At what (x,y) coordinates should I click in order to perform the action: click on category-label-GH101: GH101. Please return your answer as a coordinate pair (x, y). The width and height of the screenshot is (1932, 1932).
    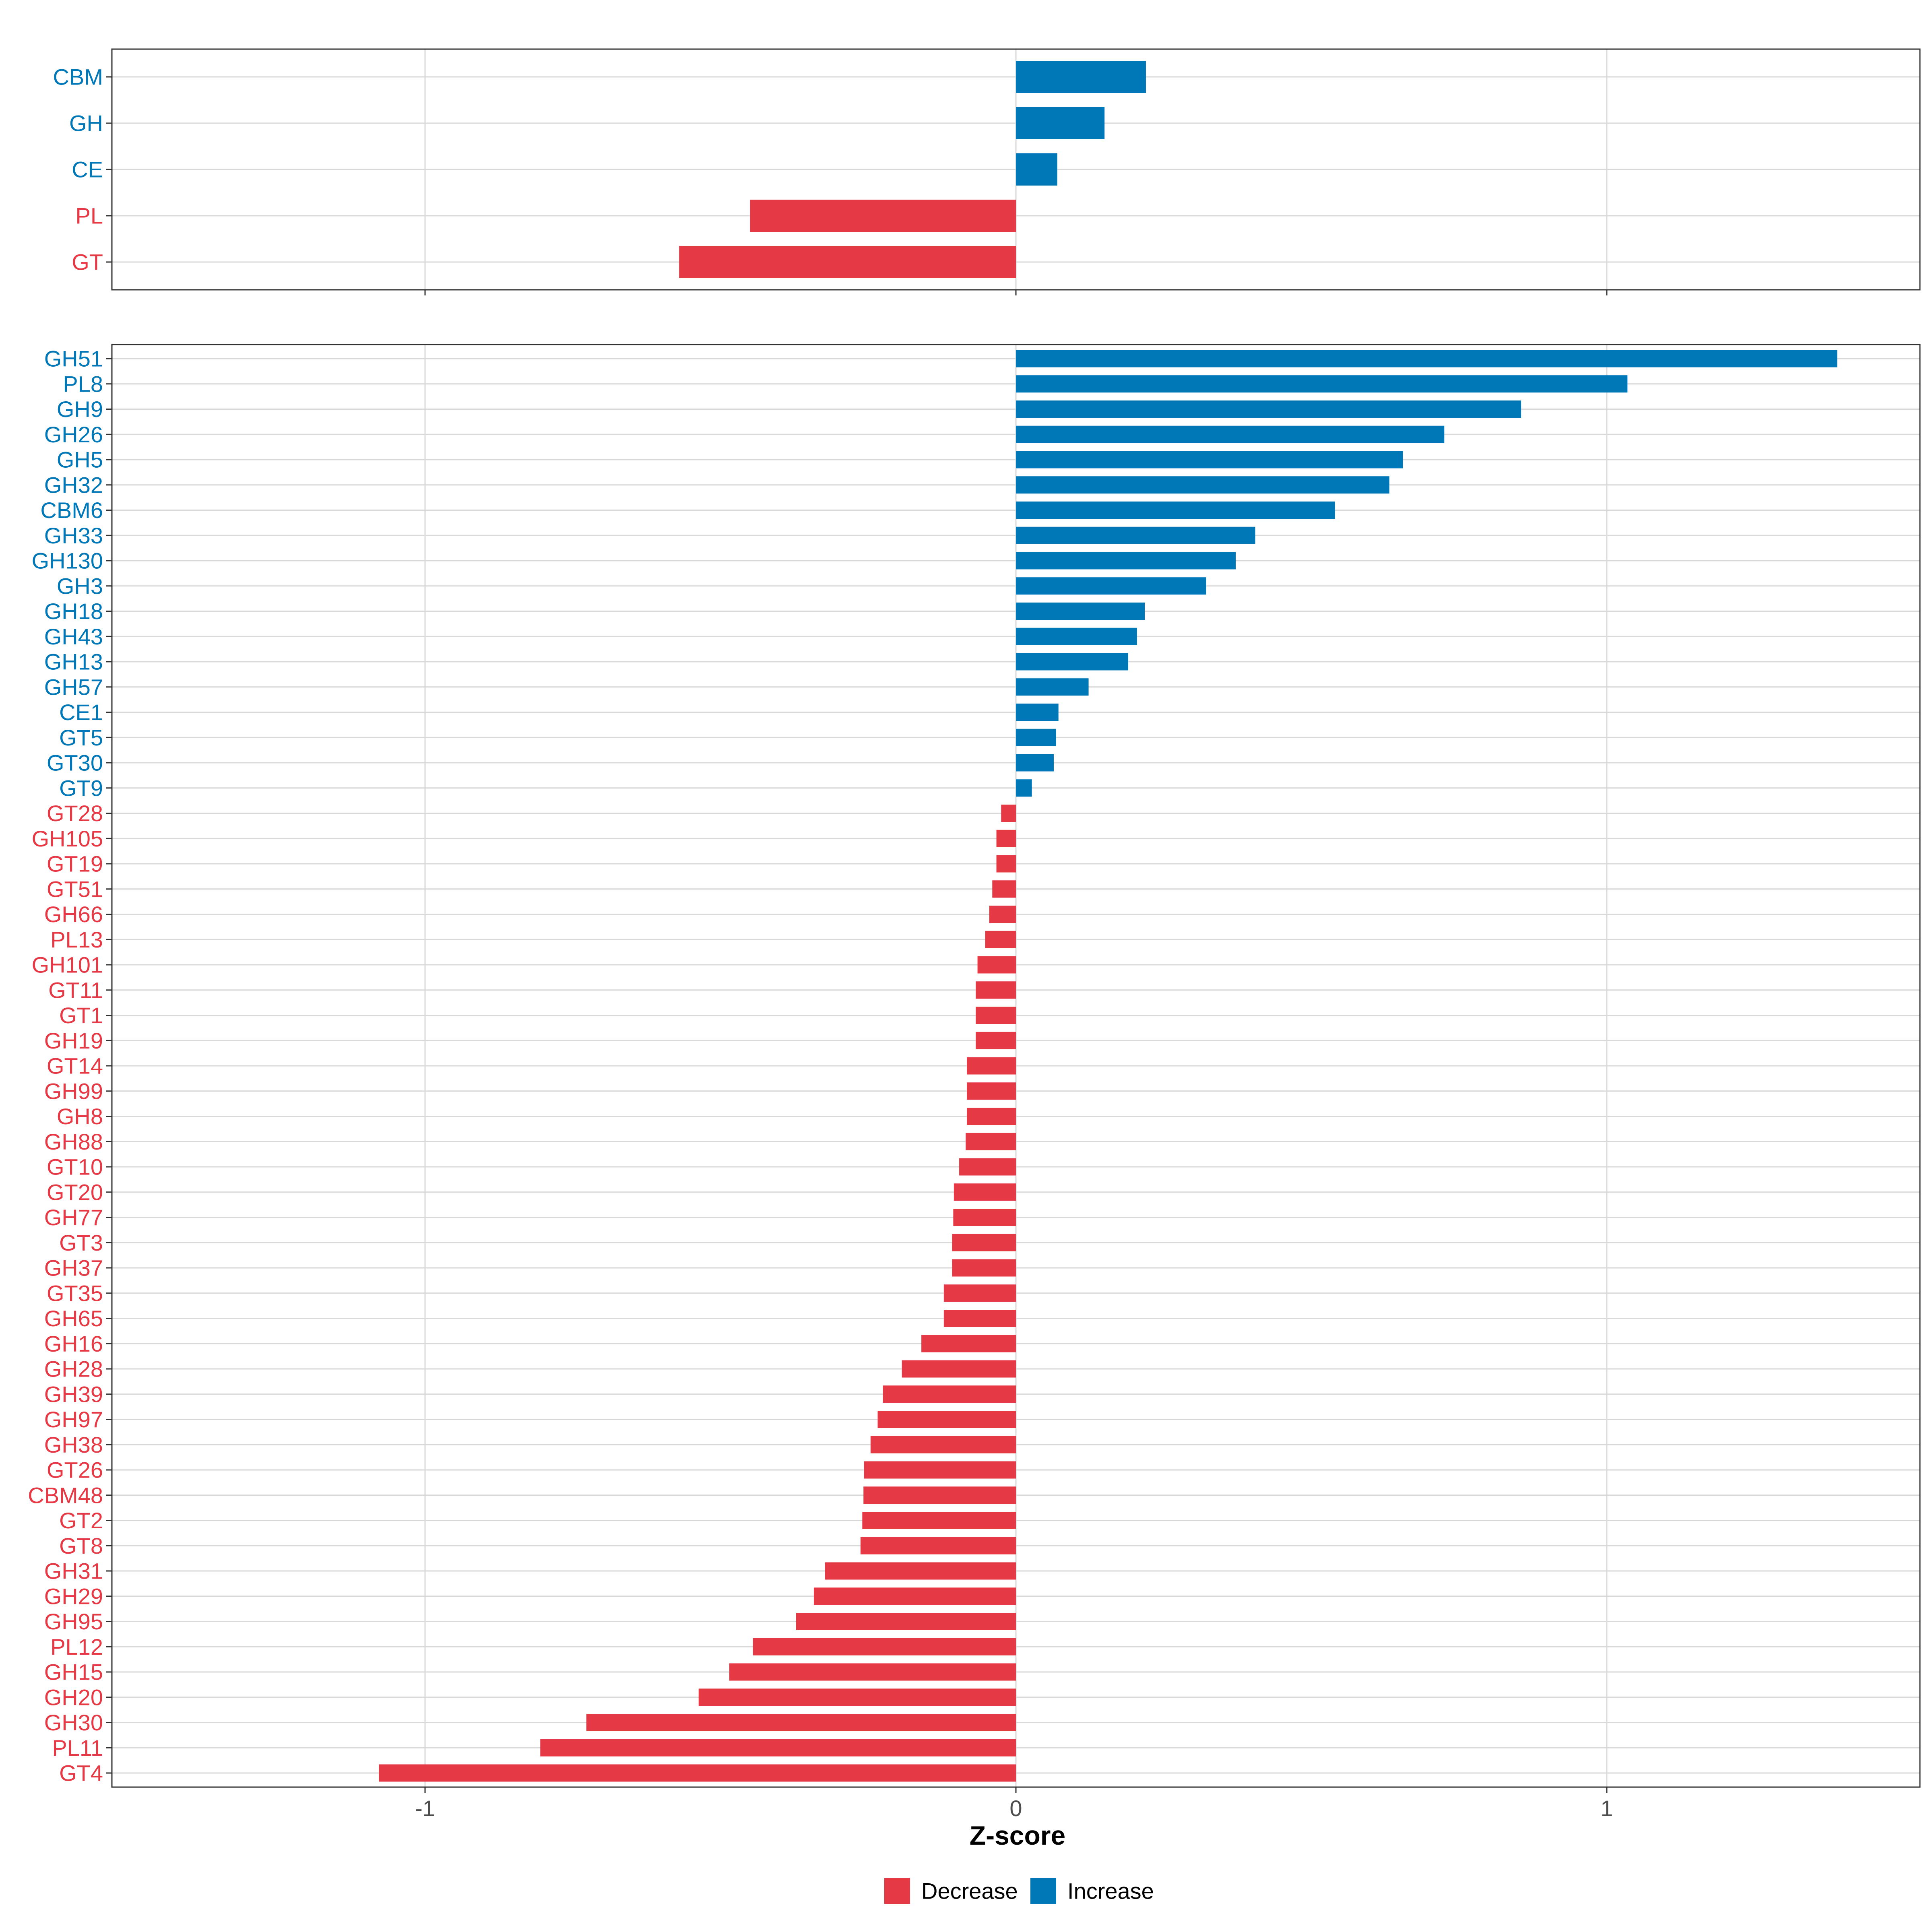
    Looking at the image, I should click on (67, 965).